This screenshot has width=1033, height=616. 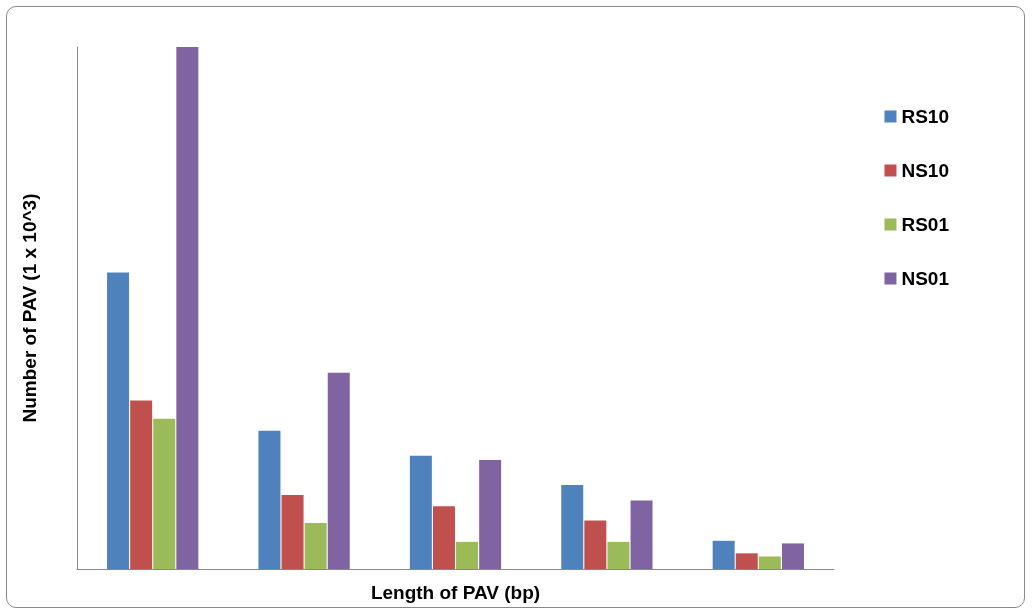 What do you see at coordinates (29, 308) in the screenshot?
I see `y-axis-title: Number of PAV (1 x 10^3)` at bounding box center [29, 308].